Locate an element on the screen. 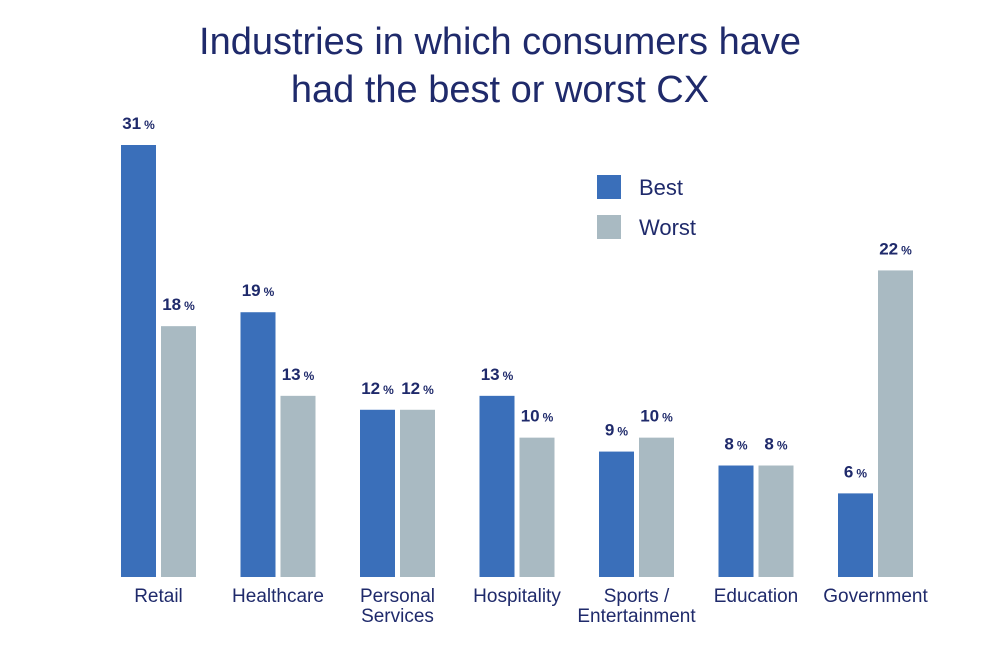  bar-best-personal-services is located at coordinates (377, 493).